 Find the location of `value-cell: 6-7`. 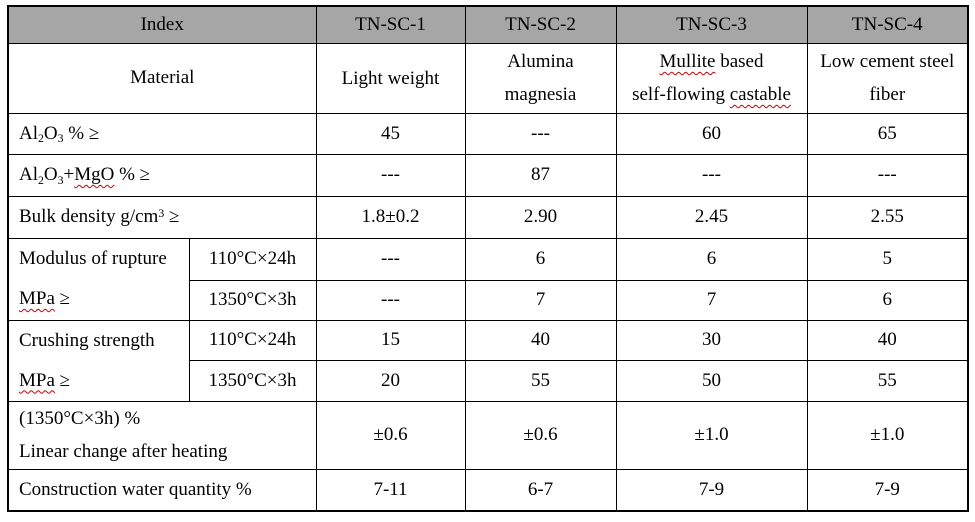

value-cell: 6-7 is located at coordinates (540, 490).